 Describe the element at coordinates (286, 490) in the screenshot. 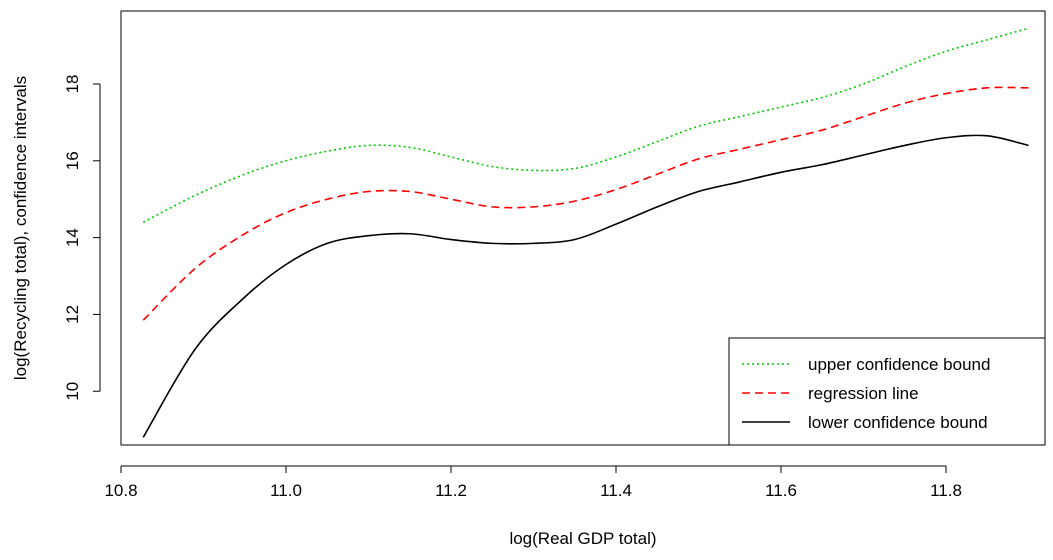

I see `x-tick-label: 11.0` at that location.